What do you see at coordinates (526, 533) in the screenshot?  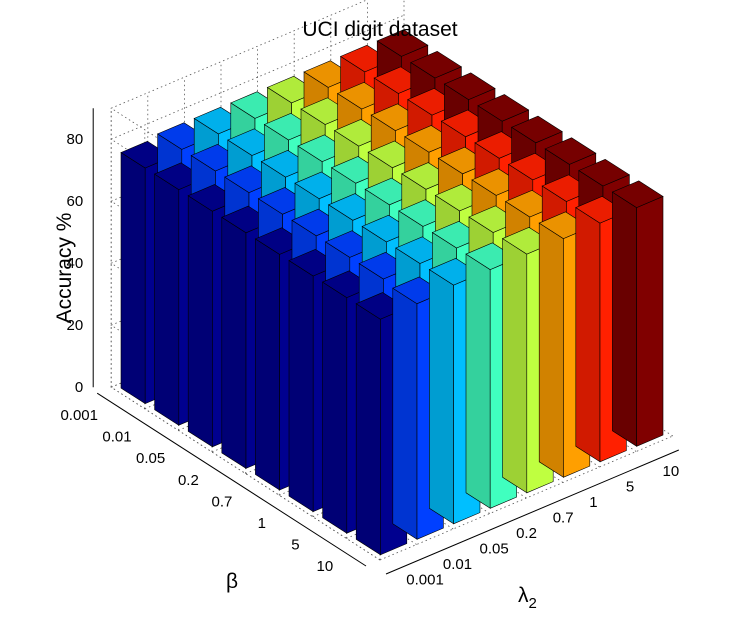 I see `lambda-tick-label: 0.2` at bounding box center [526, 533].